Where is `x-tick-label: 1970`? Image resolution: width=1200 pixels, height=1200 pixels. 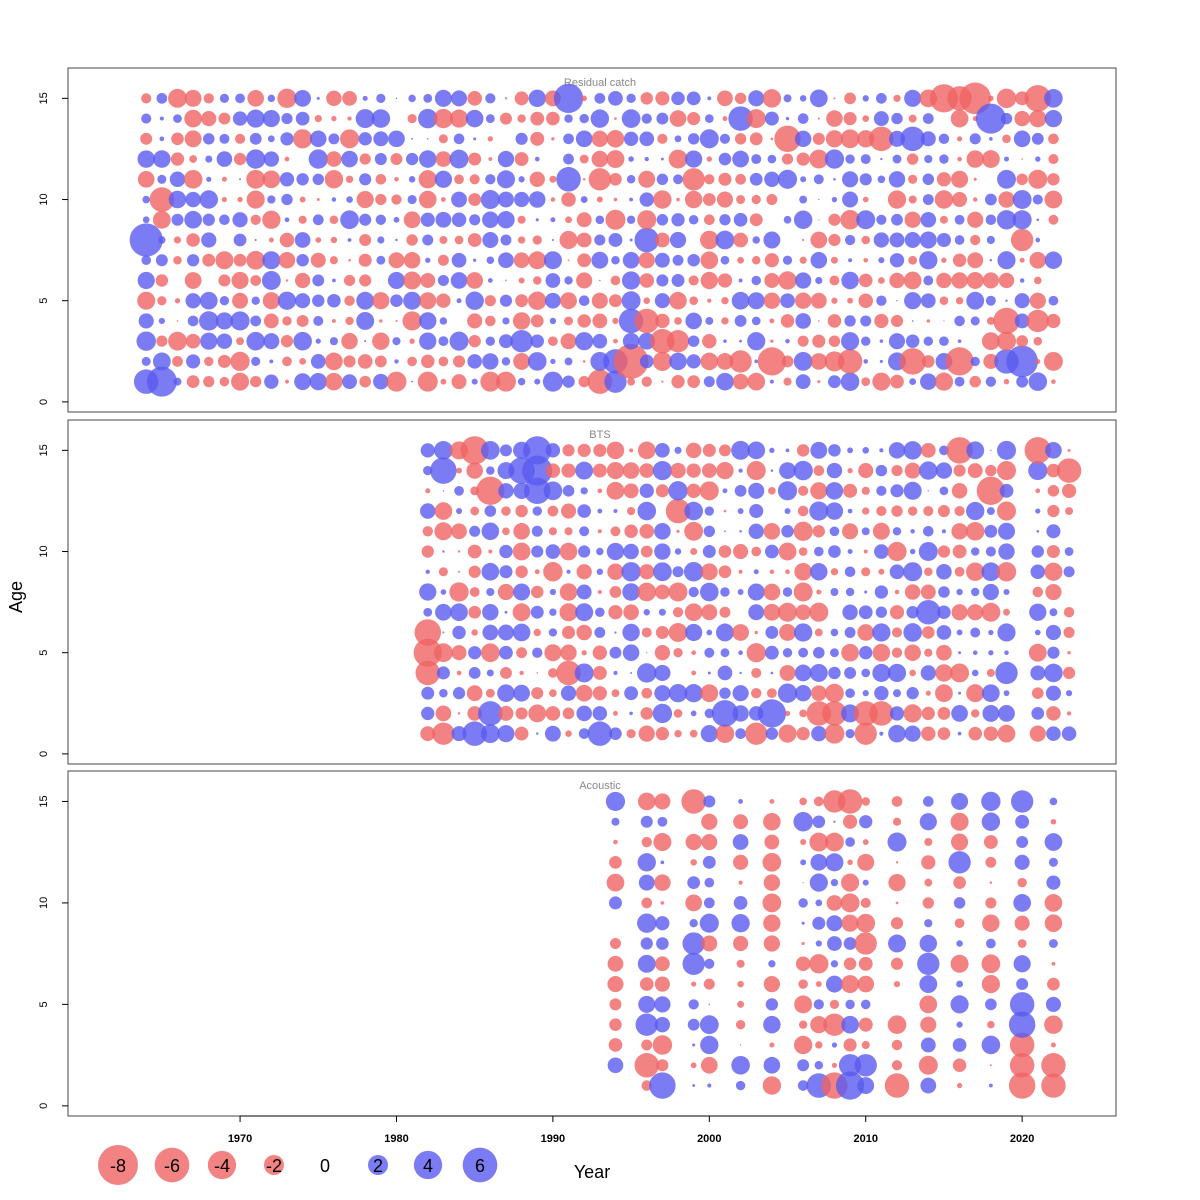
x-tick-label: 1970 is located at coordinates (240, 1139).